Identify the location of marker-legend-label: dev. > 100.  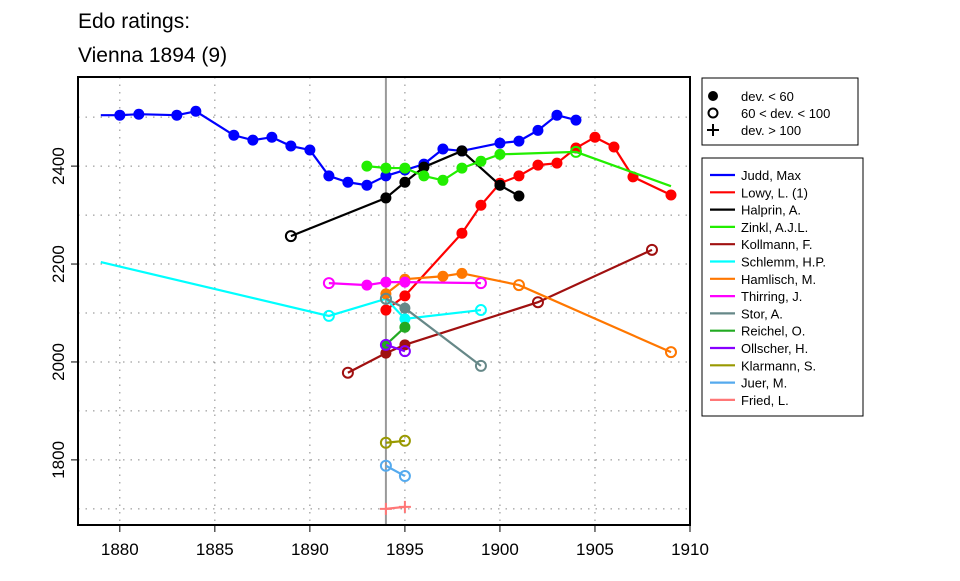
(771, 130).